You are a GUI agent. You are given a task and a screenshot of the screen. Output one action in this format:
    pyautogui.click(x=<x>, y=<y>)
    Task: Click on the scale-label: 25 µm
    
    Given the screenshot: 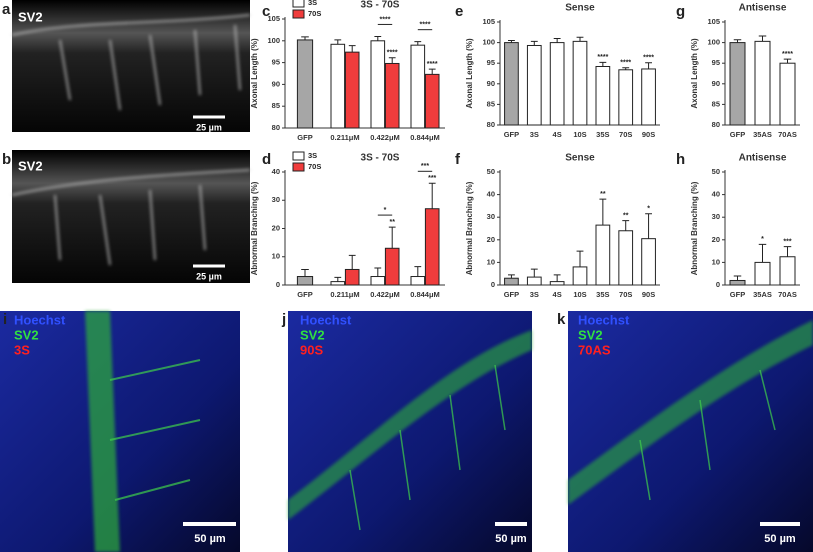 What is the action you would take?
    pyautogui.click(x=209, y=276)
    